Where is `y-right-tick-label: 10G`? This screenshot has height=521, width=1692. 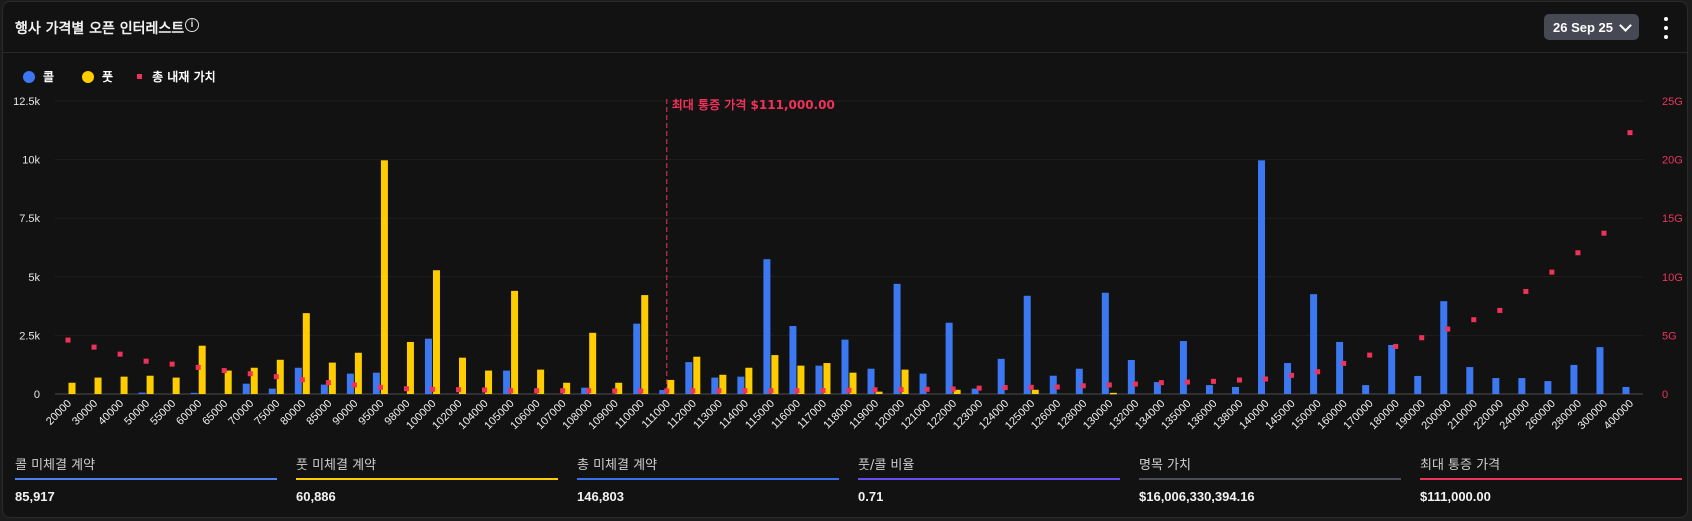
y-right-tick-label: 10G is located at coordinates (1672, 278).